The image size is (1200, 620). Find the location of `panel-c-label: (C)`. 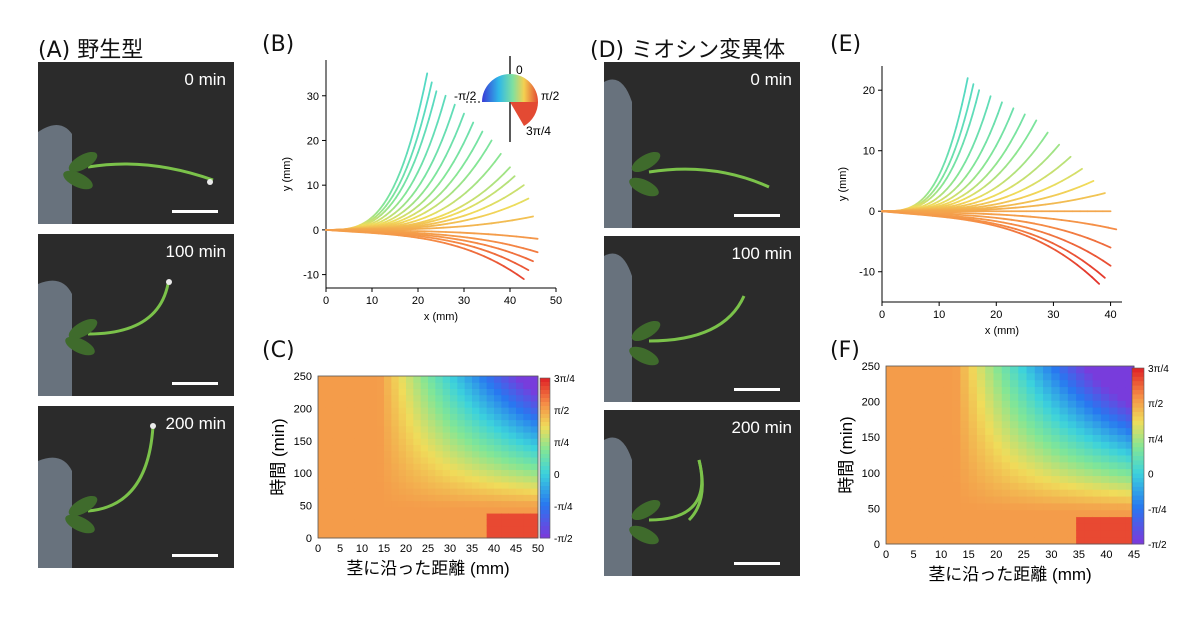

panel-c-label: (C) is located at coordinates (278, 350).